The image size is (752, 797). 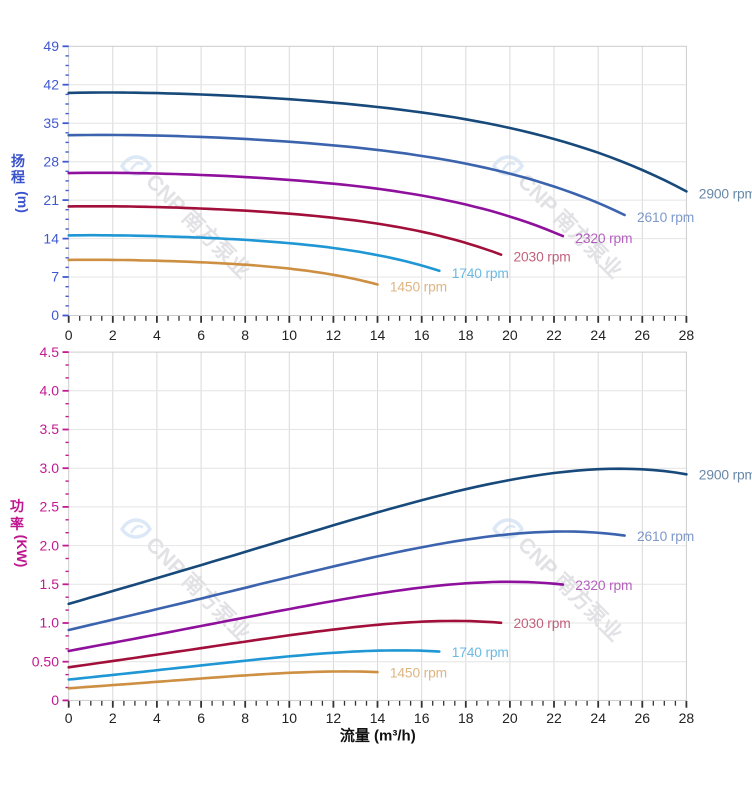 What do you see at coordinates (50, 429) in the screenshot?
I see `svg-text: 3.5` at bounding box center [50, 429].